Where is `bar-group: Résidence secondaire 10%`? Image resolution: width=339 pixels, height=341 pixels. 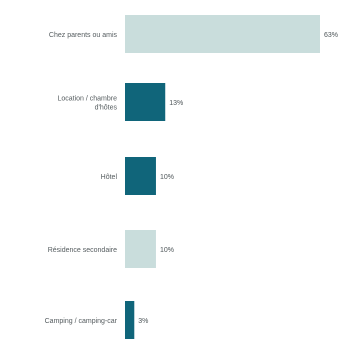
bar-group: Résidence secondaire 10% is located at coordinates (111, 249).